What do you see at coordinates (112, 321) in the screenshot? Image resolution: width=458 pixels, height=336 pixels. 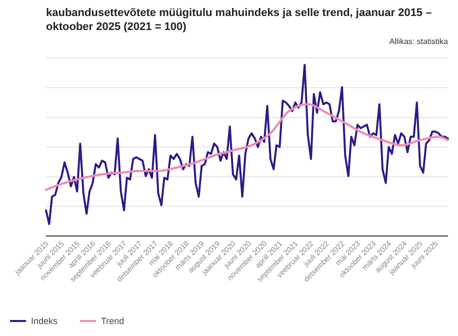 I see `legend-label: Trend` at bounding box center [112, 321].